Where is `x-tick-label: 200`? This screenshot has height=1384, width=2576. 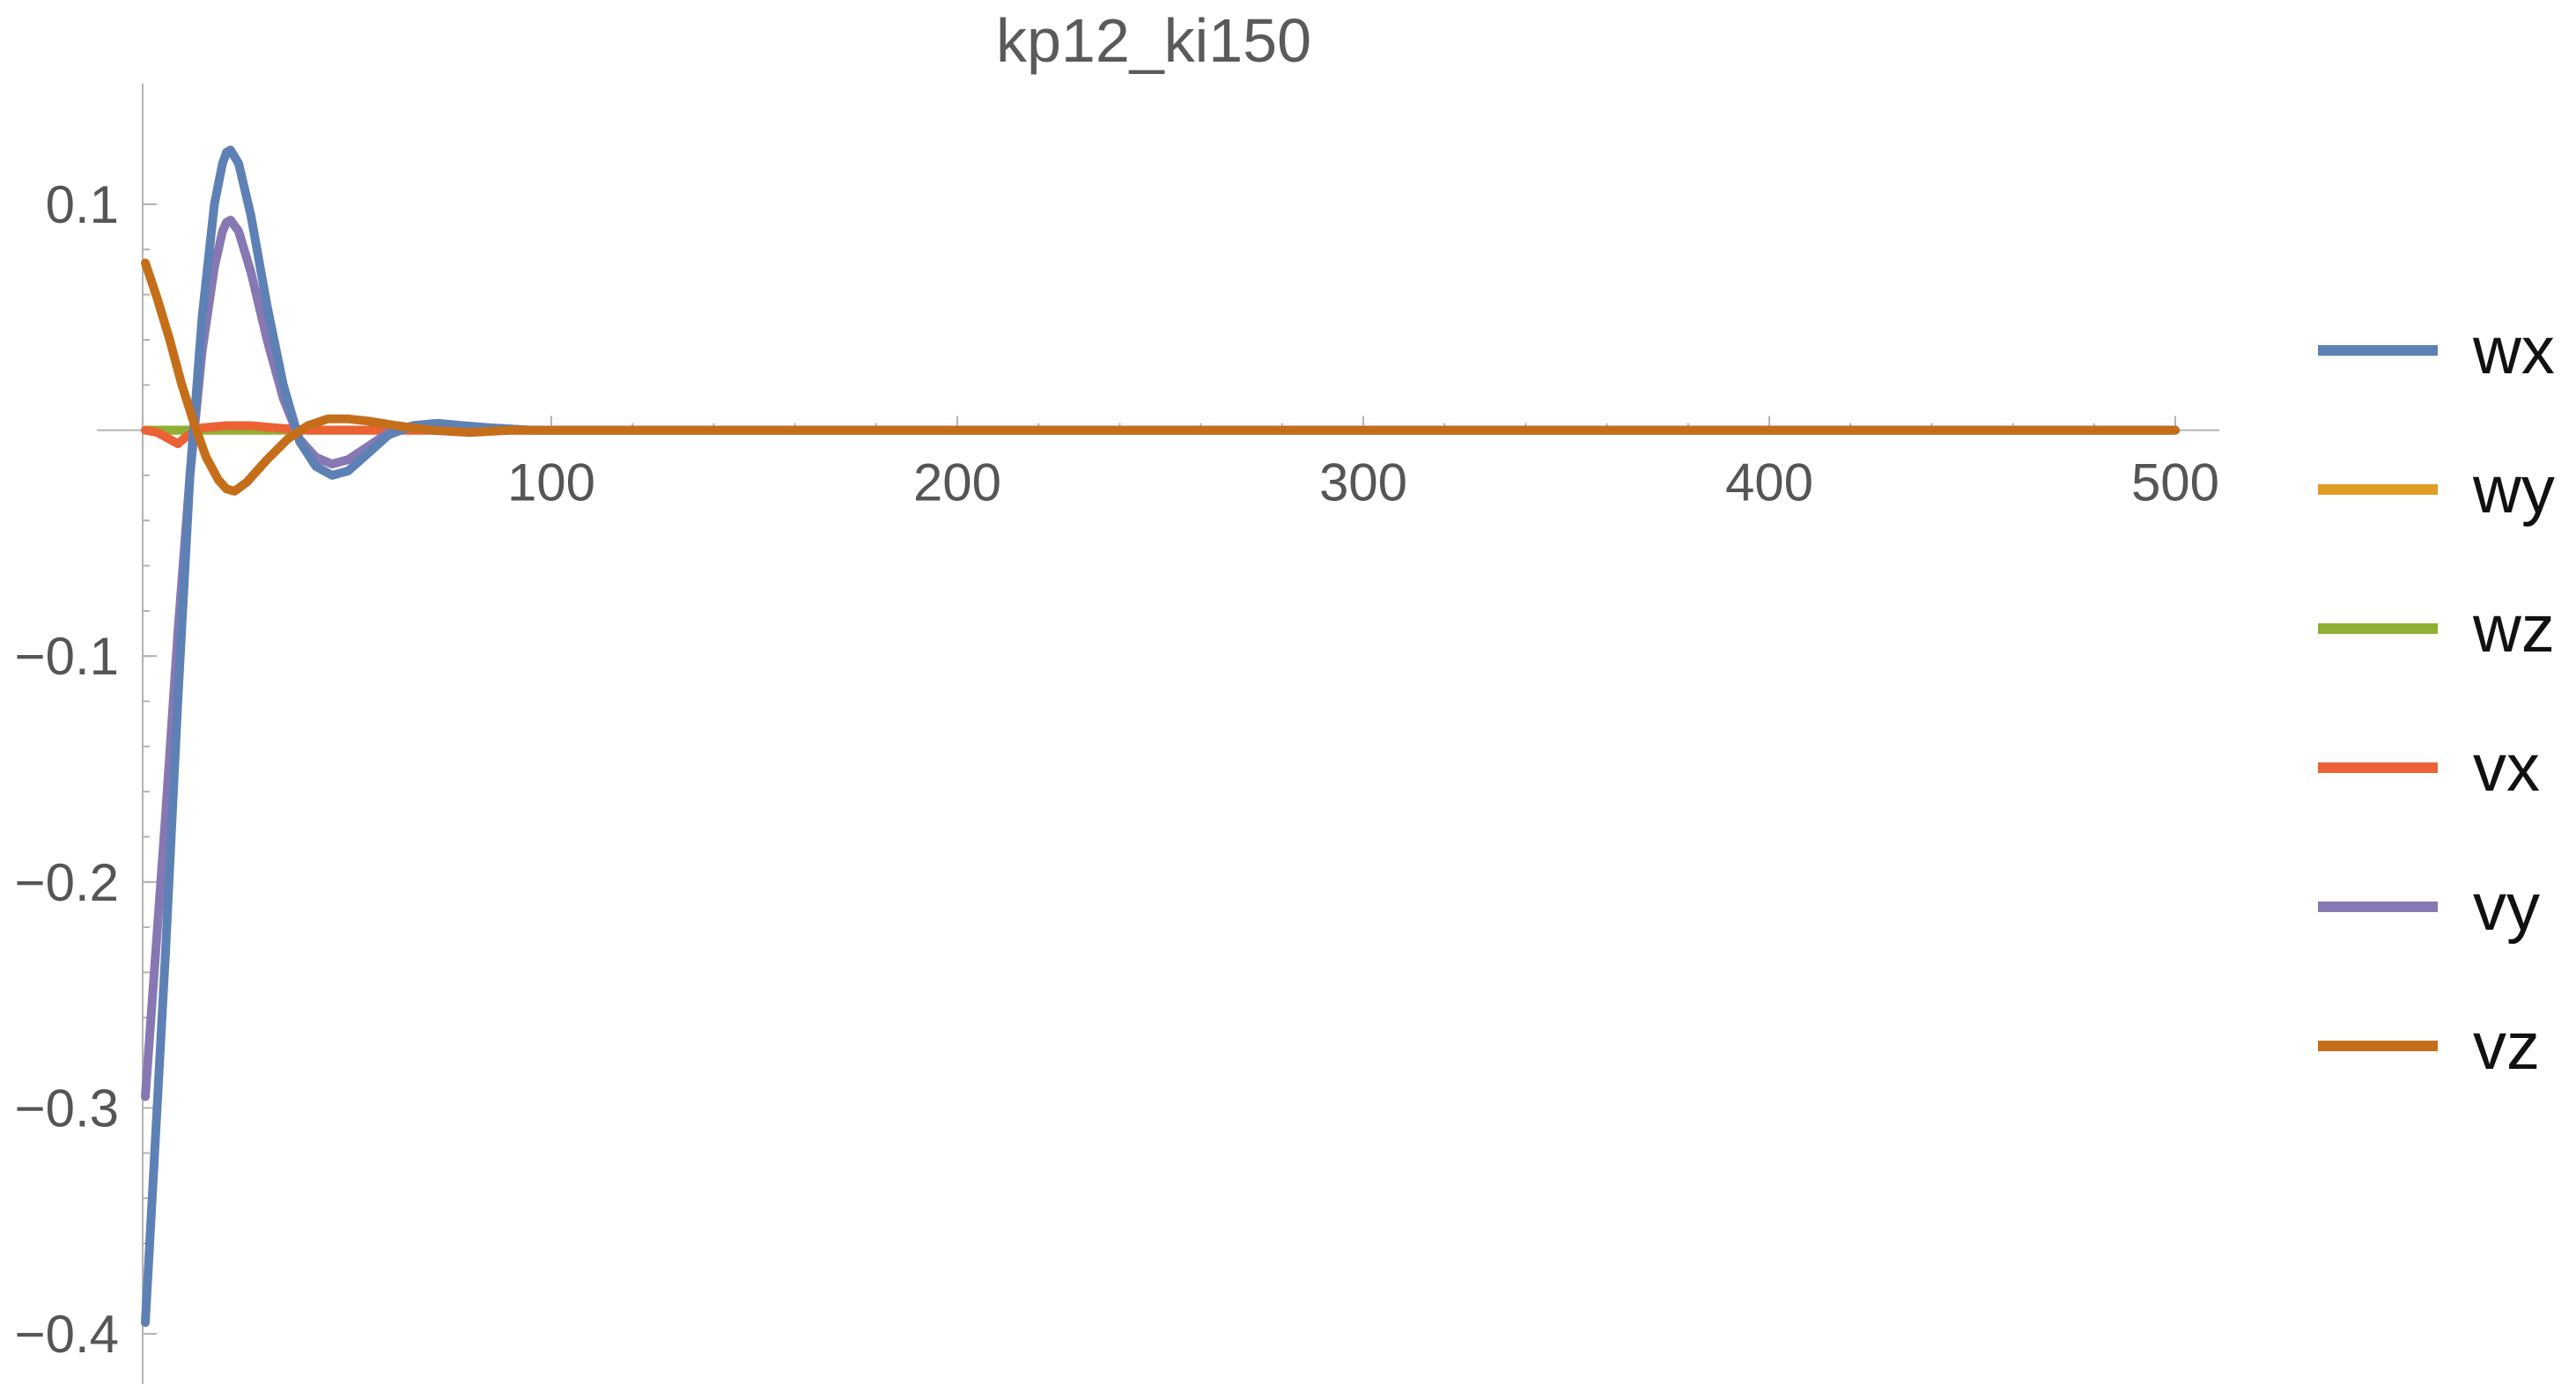 x-tick-label: 200 is located at coordinates (957, 482).